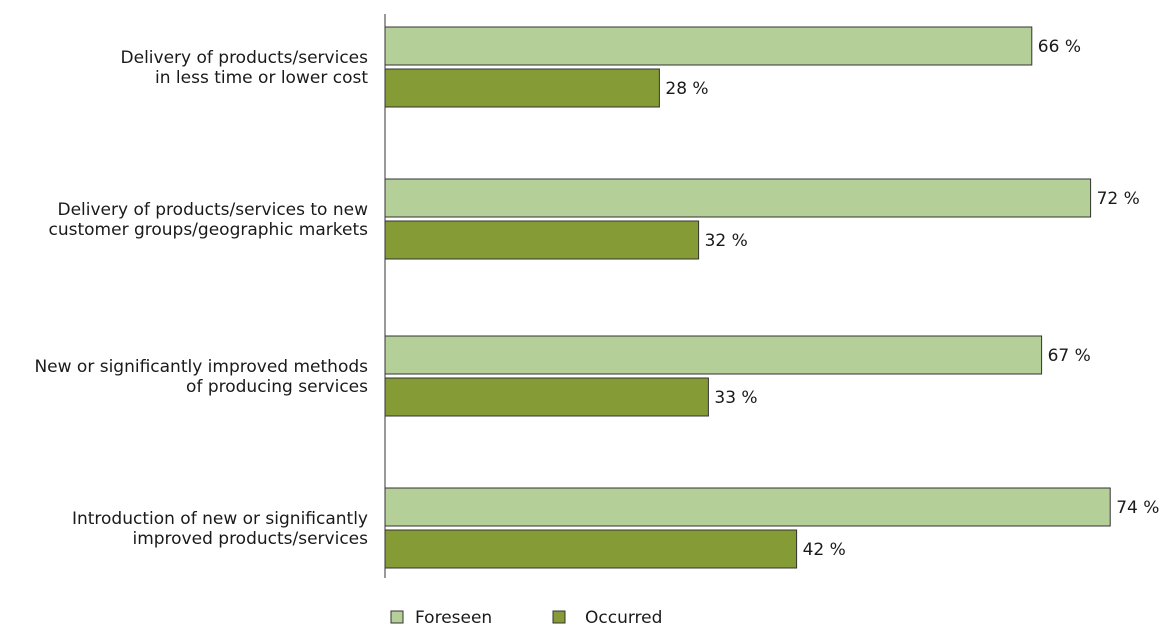  Describe the element at coordinates (261, 78) in the screenshot. I see `category-label-0-line-1: in less time or lower cost` at that location.